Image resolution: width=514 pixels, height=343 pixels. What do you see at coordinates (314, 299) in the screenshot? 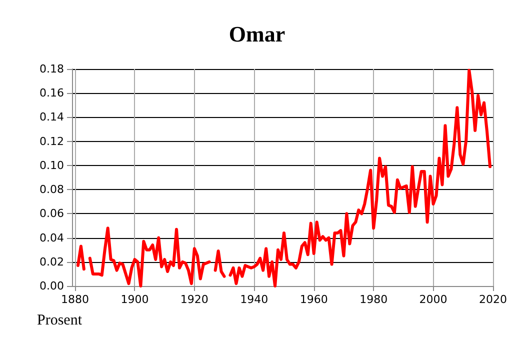
I see `x-tick-label: 1960` at bounding box center [314, 299].